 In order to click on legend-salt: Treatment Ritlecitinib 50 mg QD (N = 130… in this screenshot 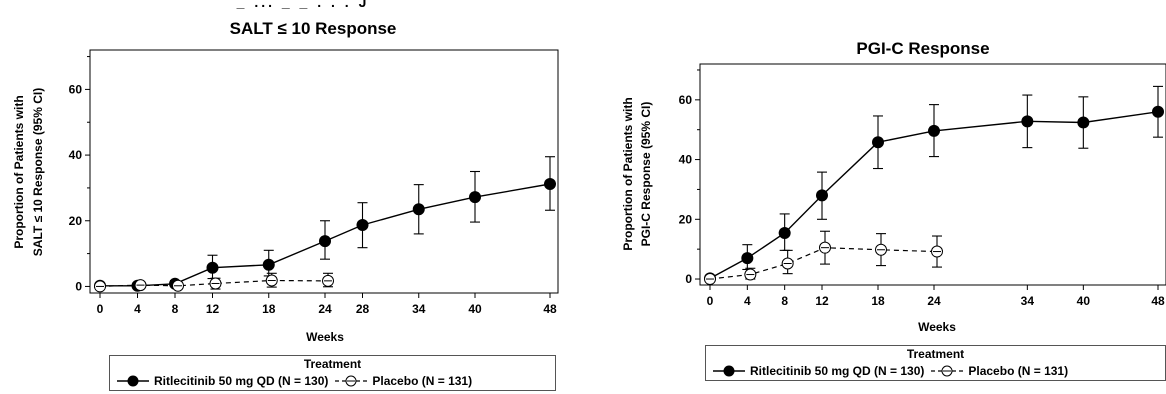, I will do `click(332, 373)`.